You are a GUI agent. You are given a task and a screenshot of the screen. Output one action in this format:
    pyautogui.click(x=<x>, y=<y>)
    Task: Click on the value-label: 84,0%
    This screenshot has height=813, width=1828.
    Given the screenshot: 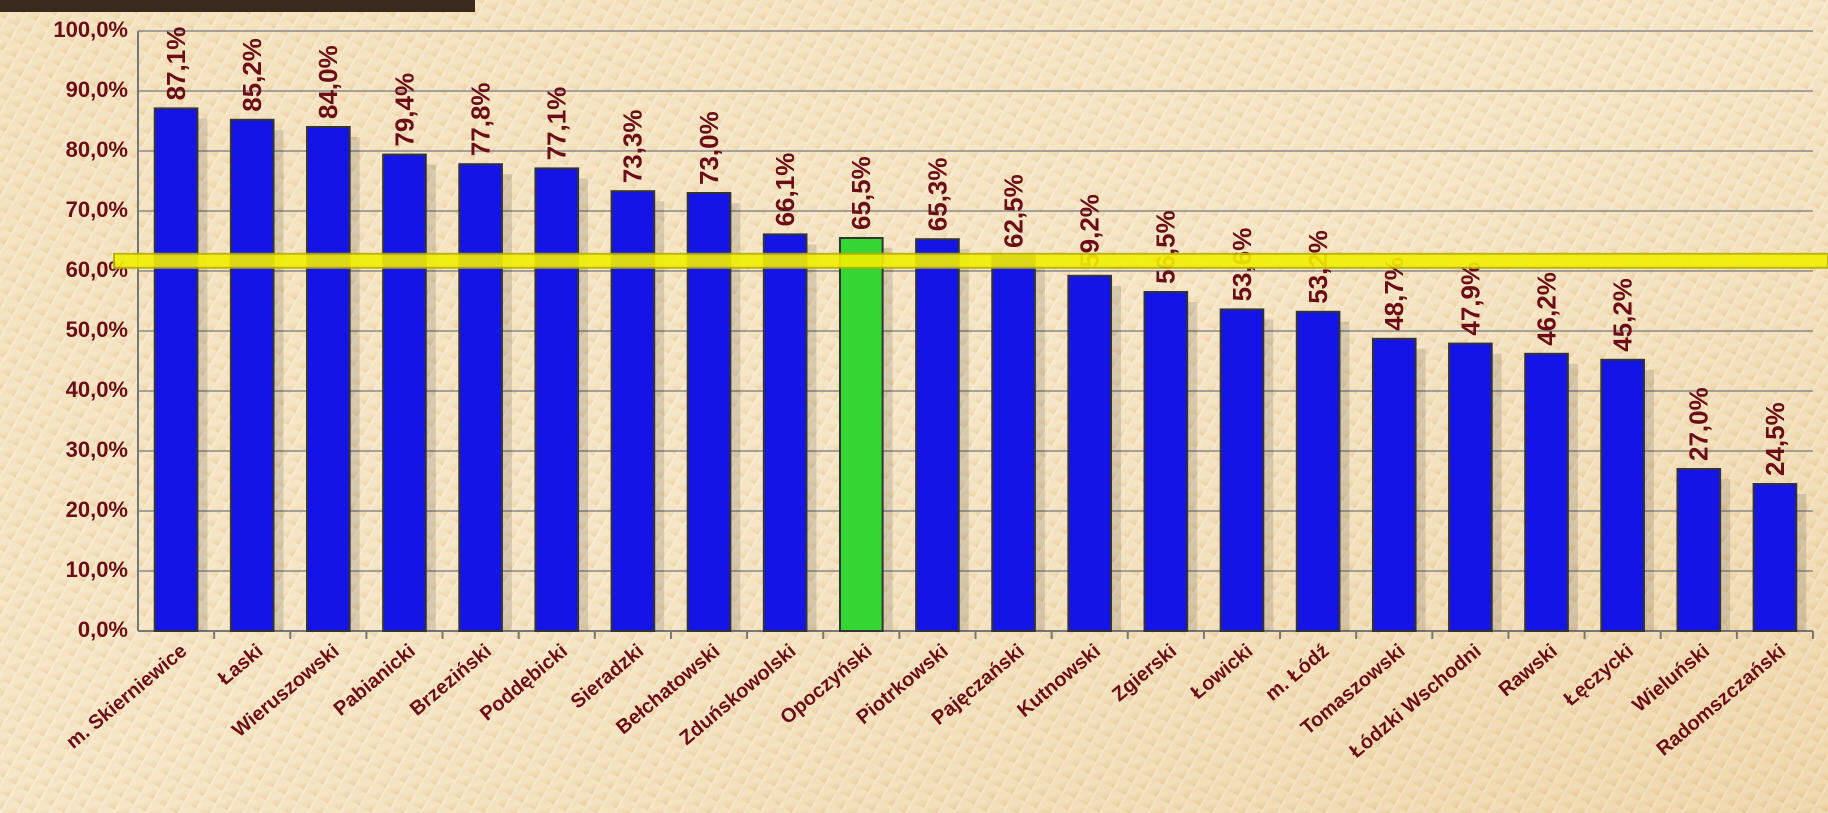 What is the action you would take?
    pyautogui.click(x=328, y=82)
    